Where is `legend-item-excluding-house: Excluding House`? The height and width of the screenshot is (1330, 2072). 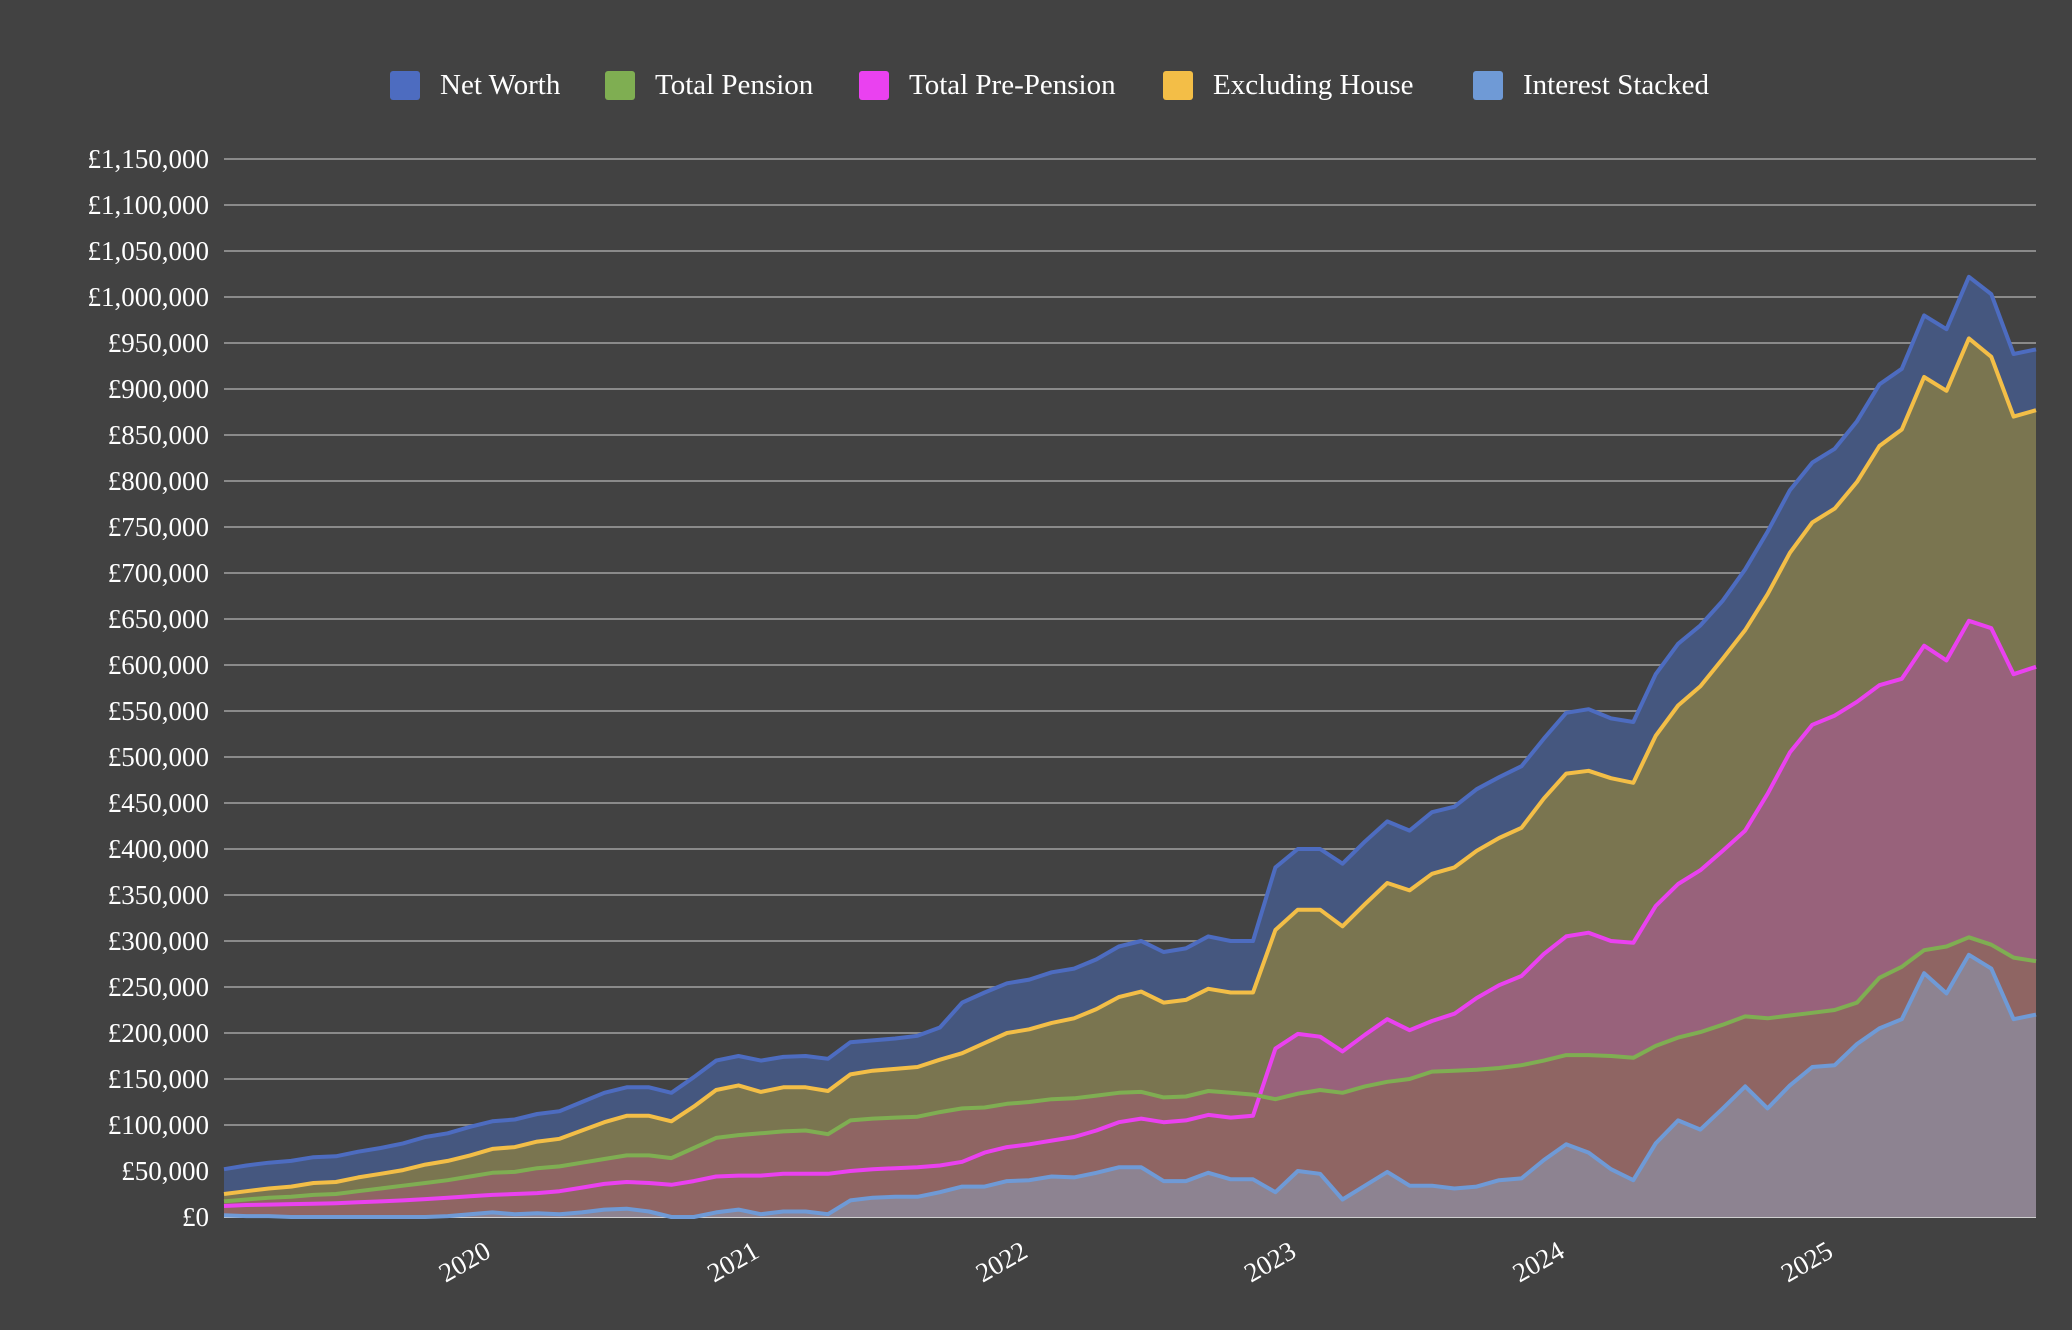 legend-item-excluding-house: Excluding House is located at coordinates (1288, 85).